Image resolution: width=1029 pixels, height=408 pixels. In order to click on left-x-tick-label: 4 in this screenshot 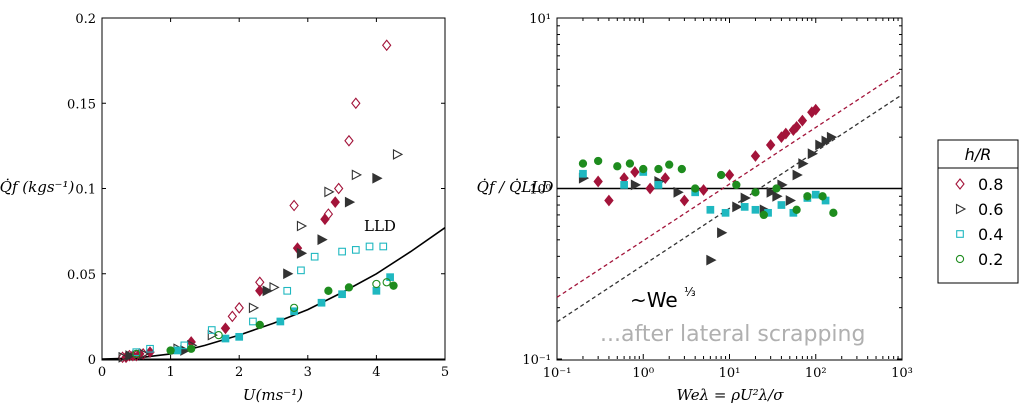, I will do `click(376, 372)`.